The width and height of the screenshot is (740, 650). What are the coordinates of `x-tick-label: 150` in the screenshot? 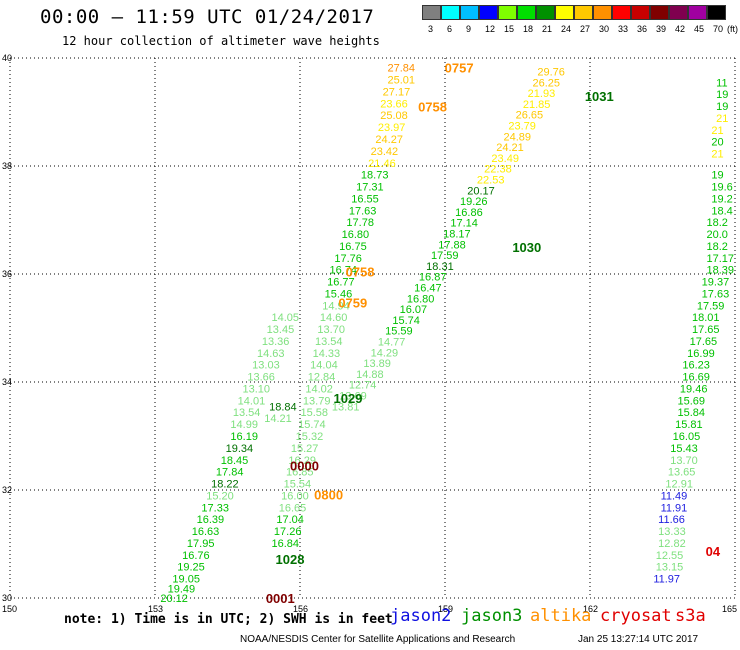 It's located at (9, 609).